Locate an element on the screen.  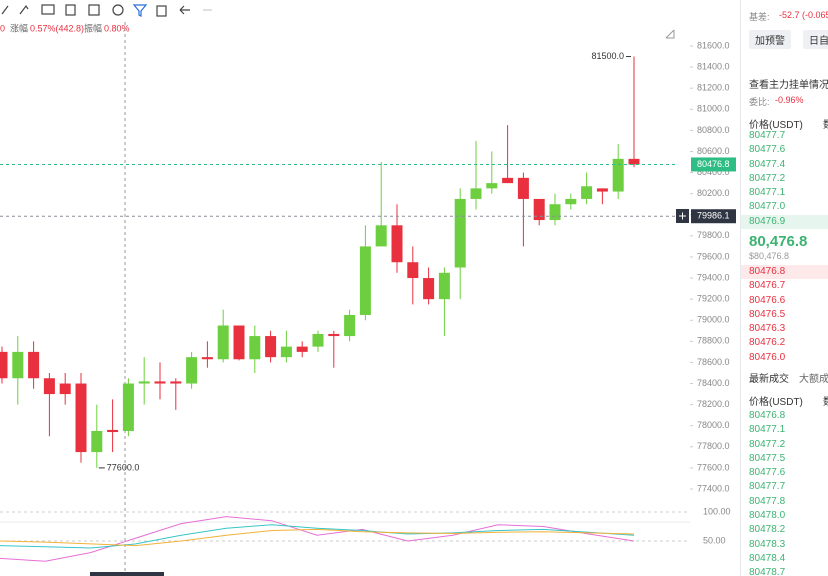
depth-link: 查看主力挂单情况 is located at coordinates (788, 85).